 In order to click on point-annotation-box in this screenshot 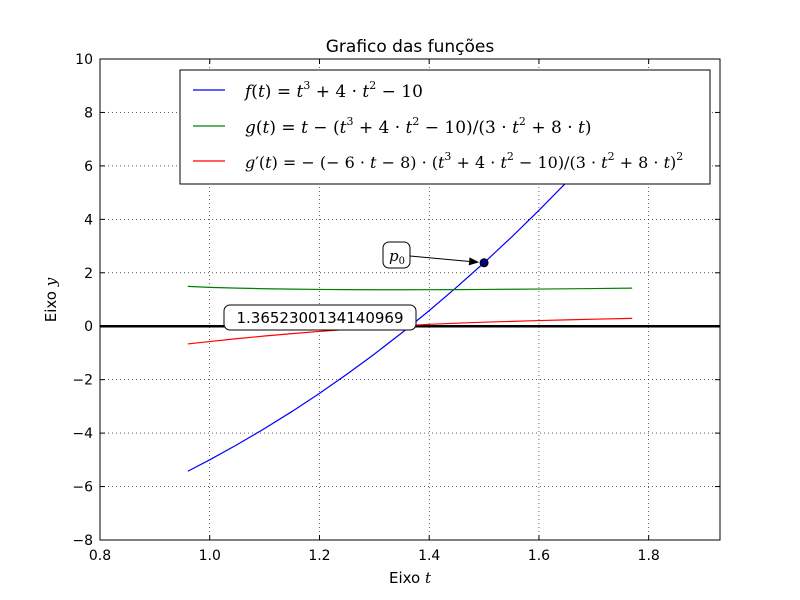, I will do `click(396, 255)`.